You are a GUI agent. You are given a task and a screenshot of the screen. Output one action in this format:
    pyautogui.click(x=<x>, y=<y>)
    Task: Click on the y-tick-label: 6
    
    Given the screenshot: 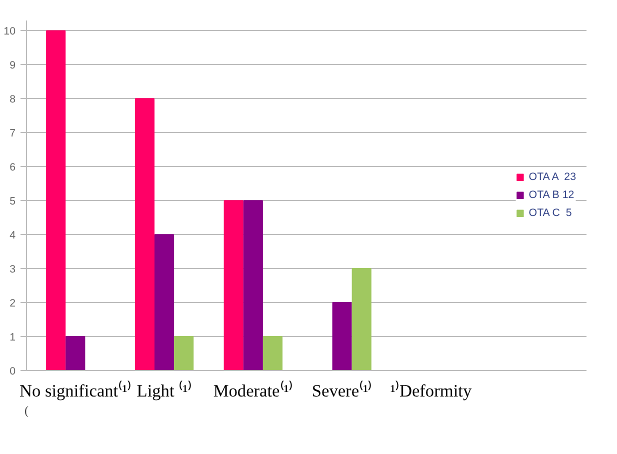 What is the action you would take?
    pyautogui.click(x=13, y=168)
    